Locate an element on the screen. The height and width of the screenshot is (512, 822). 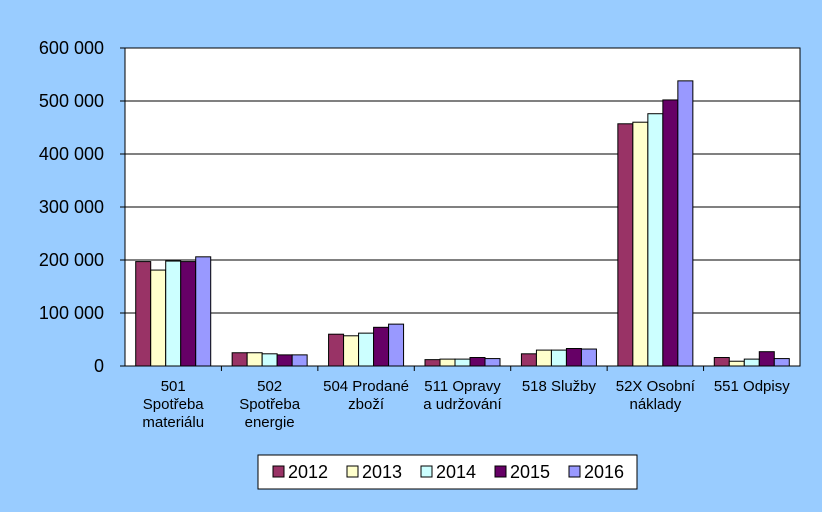
legend-swatch-2012 is located at coordinates (278, 471).